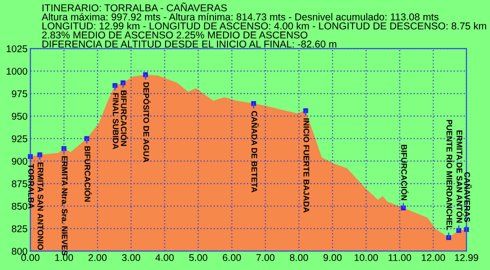  I want to click on annotation: CAÑADA DE BETETA, so click(255, 151).